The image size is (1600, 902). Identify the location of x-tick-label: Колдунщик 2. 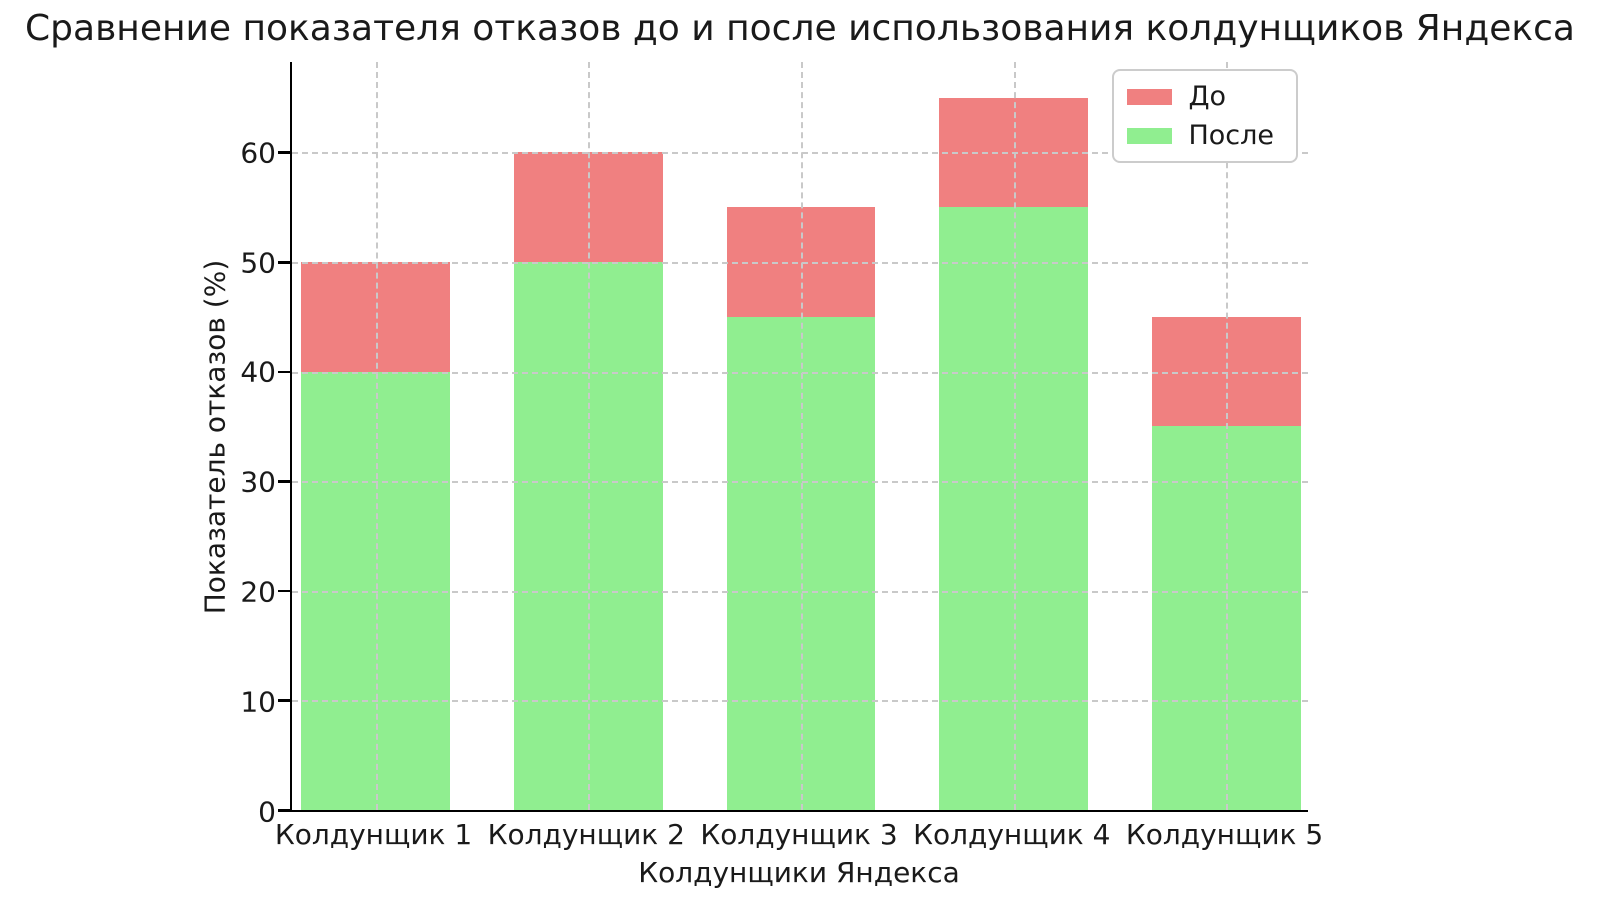
(586, 834).